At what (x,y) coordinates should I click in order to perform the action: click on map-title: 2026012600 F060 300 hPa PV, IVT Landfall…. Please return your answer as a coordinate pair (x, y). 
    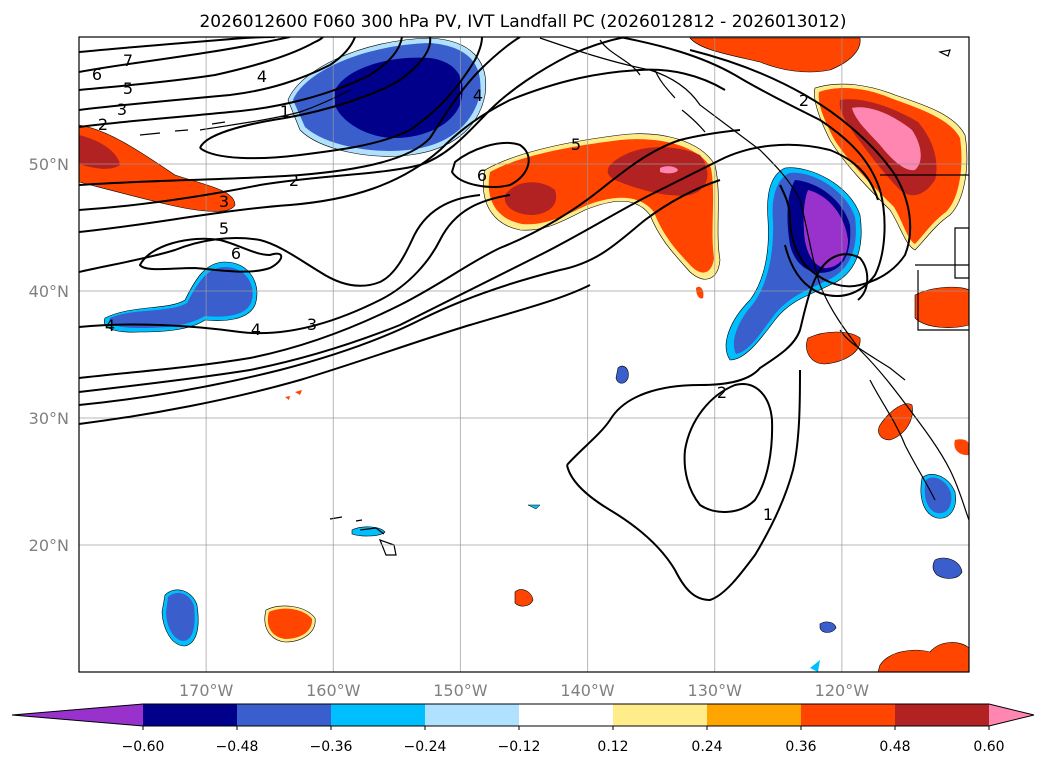
    Looking at the image, I should click on (522, 22).